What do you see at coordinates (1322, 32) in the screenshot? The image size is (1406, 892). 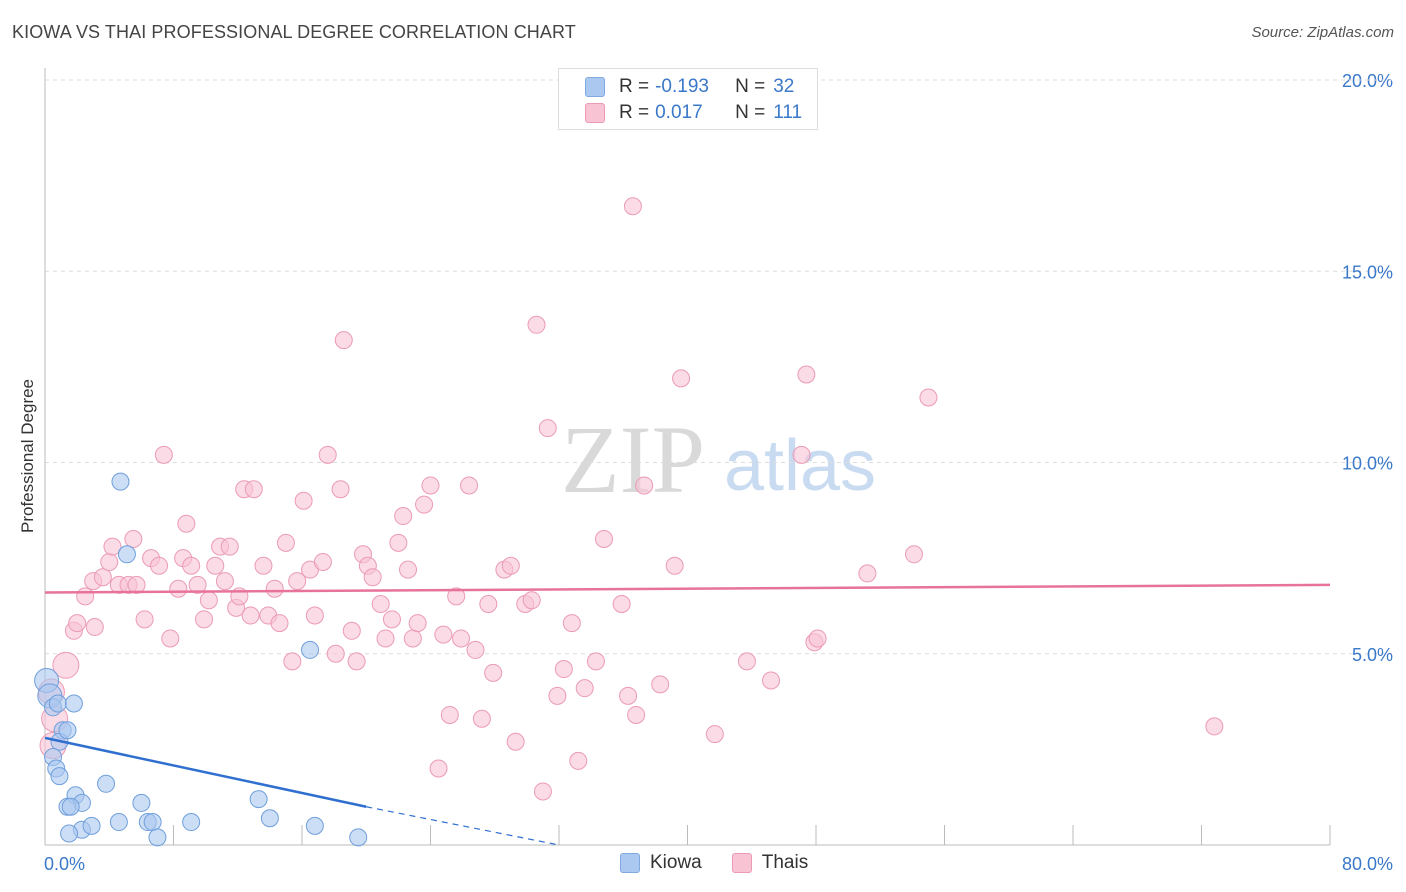 I see `source-label: Source: ZipAtlas.com` at bounding box center [1322, 32].